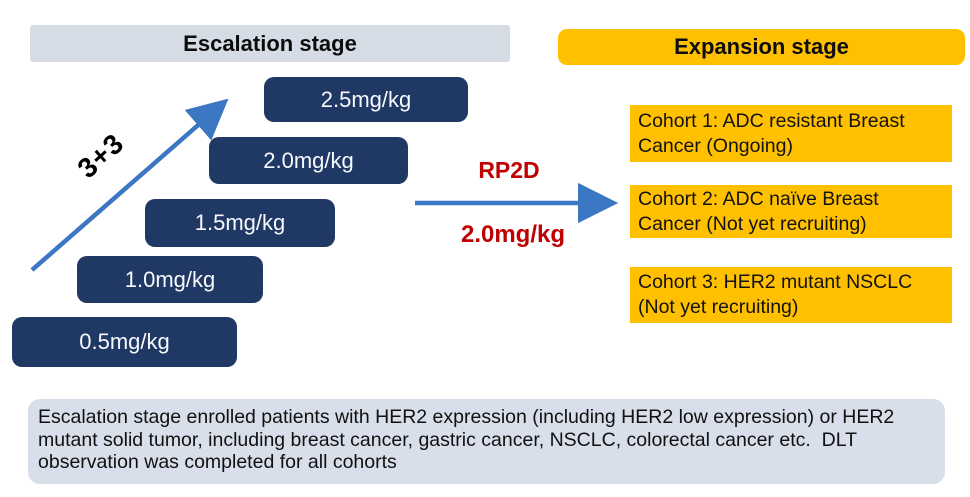 This screenshot has width=970, height=497. What do you see at coordinates (517, 203) in the screenshot?
I see `rp2d-arrow-icon` at bounding box center [517, 203].